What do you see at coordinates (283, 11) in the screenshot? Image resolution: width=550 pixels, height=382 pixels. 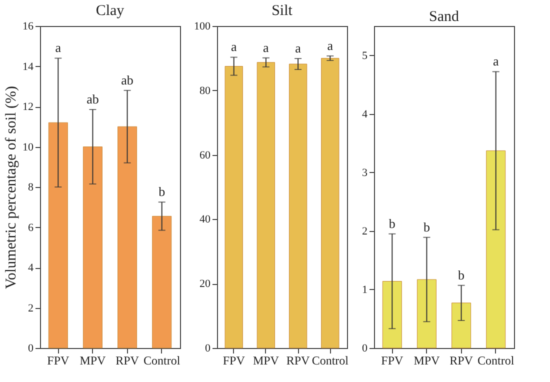 I see `chart-title: Silt` at bounding box center [283, 11].